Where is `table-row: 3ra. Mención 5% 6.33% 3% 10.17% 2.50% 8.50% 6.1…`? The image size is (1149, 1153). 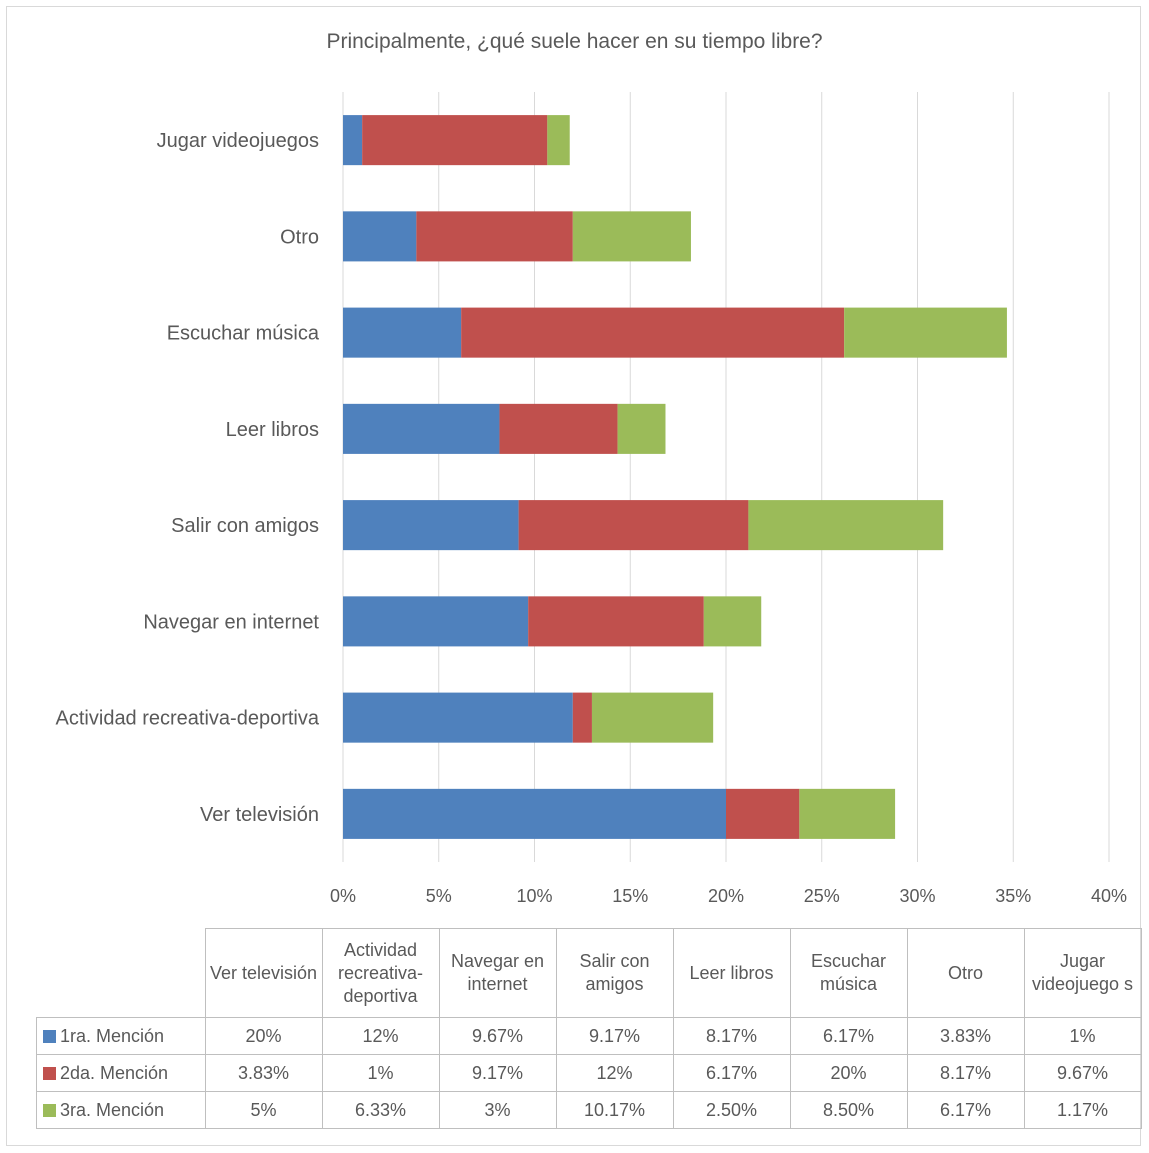 table-row: 3ra. Mención 5% 6.33% 3% 10.17% 2.50% 8.50% 6.1… is located at coordinates (589, 1110).